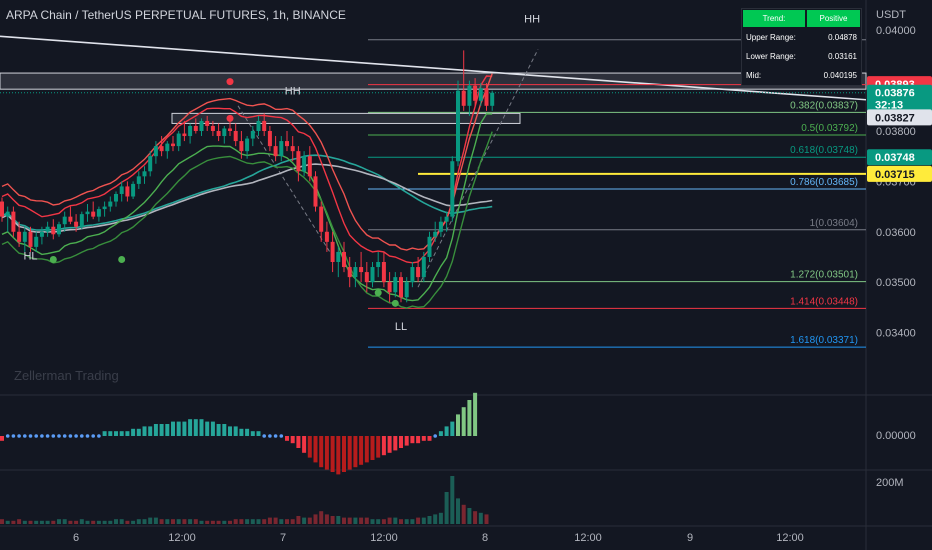 This screenshot has height=550, width=932. I want to click on trend-row-upper: Upper Range: 0.04878, so click(801, 37).